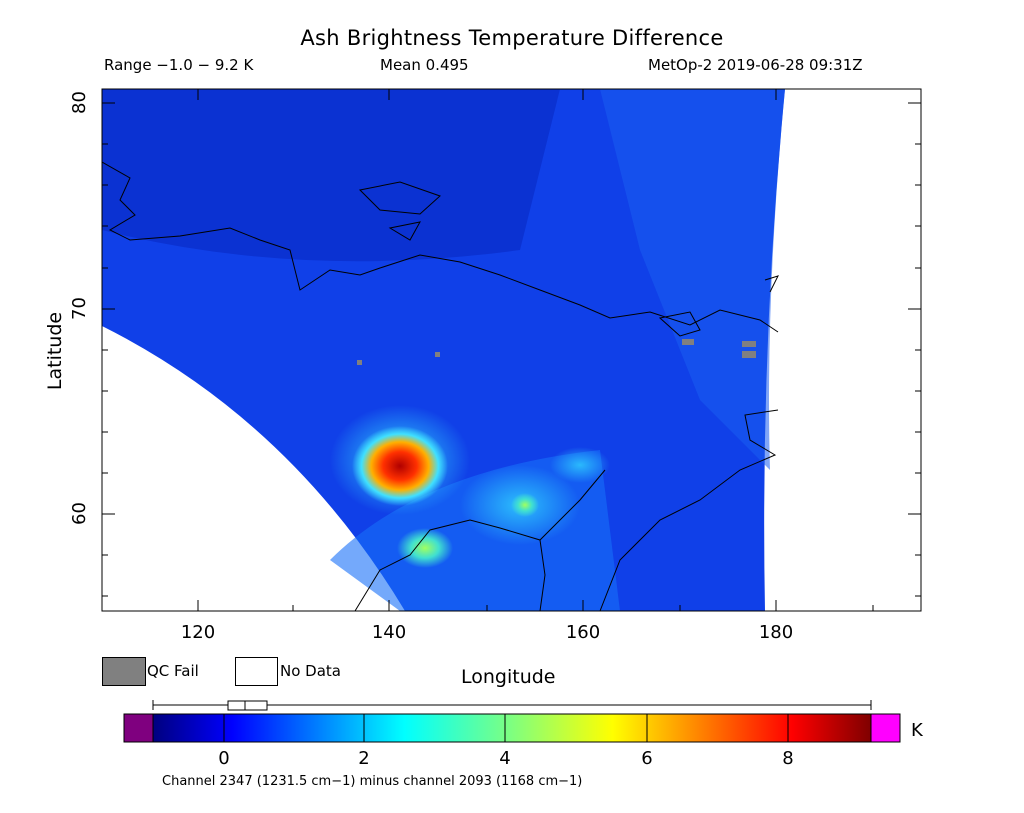 Image resolution: width=1024 pixels, height=813 pixels. I want to click on colorbar-underflow, so click(138, 728).